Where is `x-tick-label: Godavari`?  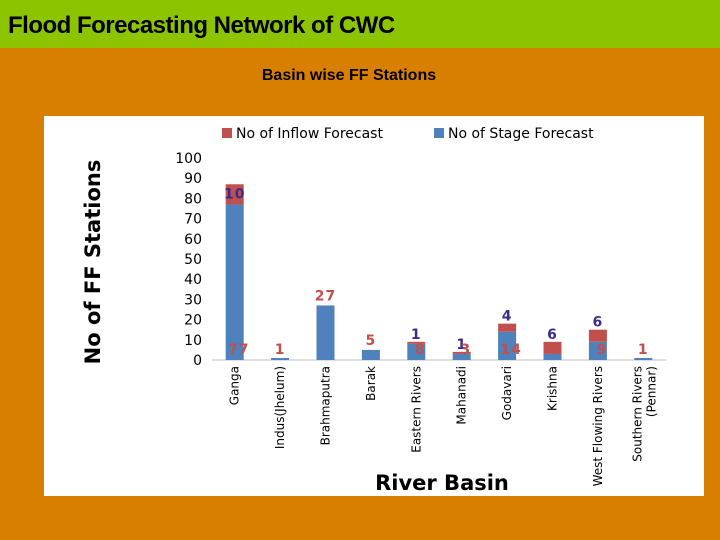
x-tick-label: Godavari is located at coordinates (507, 393).